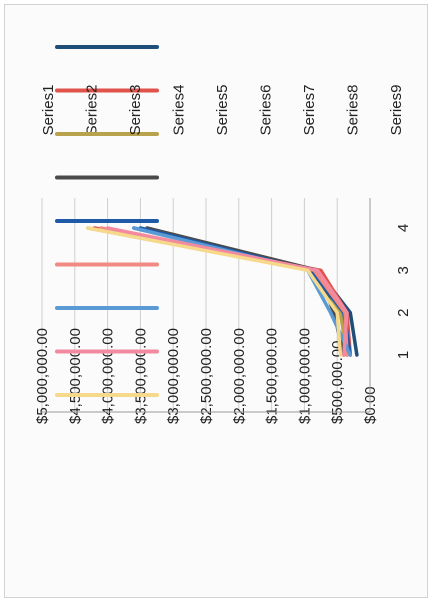 This screenshot has width=433, height=604. What do you see at coordinates (239, 376) in the screenshot?
I see `value-tick-label: $2,000,000.00` at bounding box center [239, 376].